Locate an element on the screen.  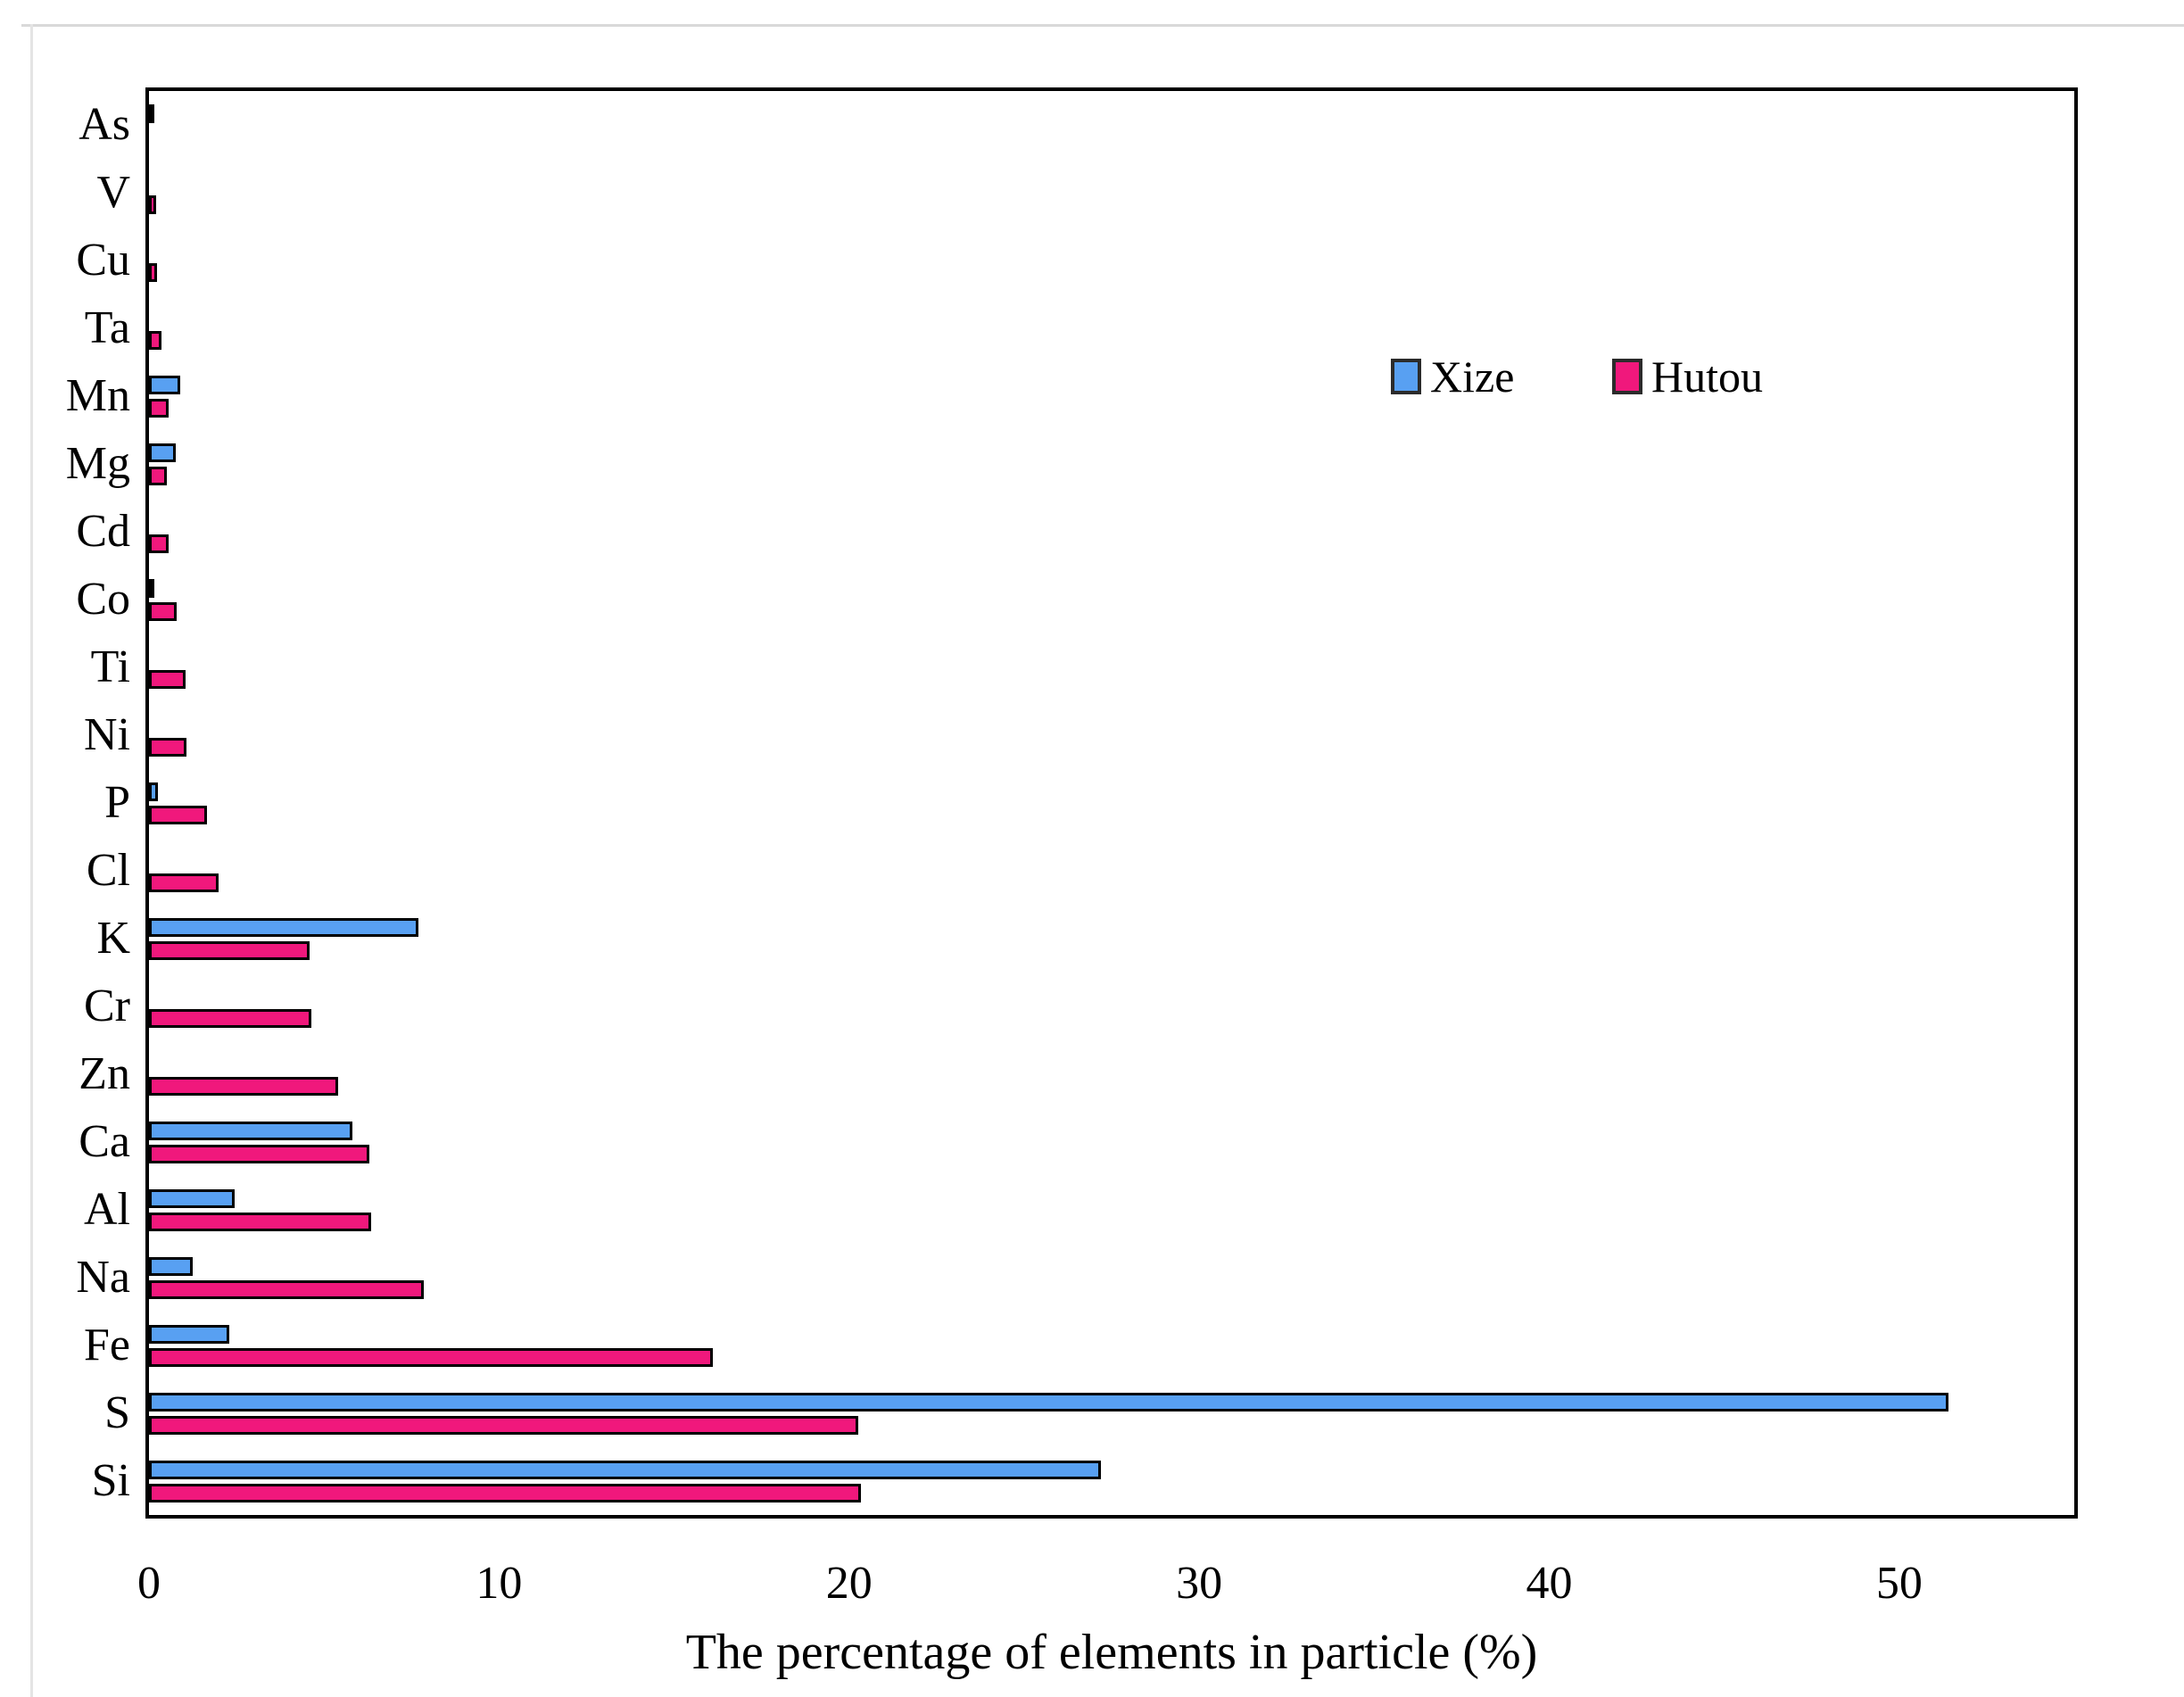
bar-hutou-s is located at coordinates (503, 1425).